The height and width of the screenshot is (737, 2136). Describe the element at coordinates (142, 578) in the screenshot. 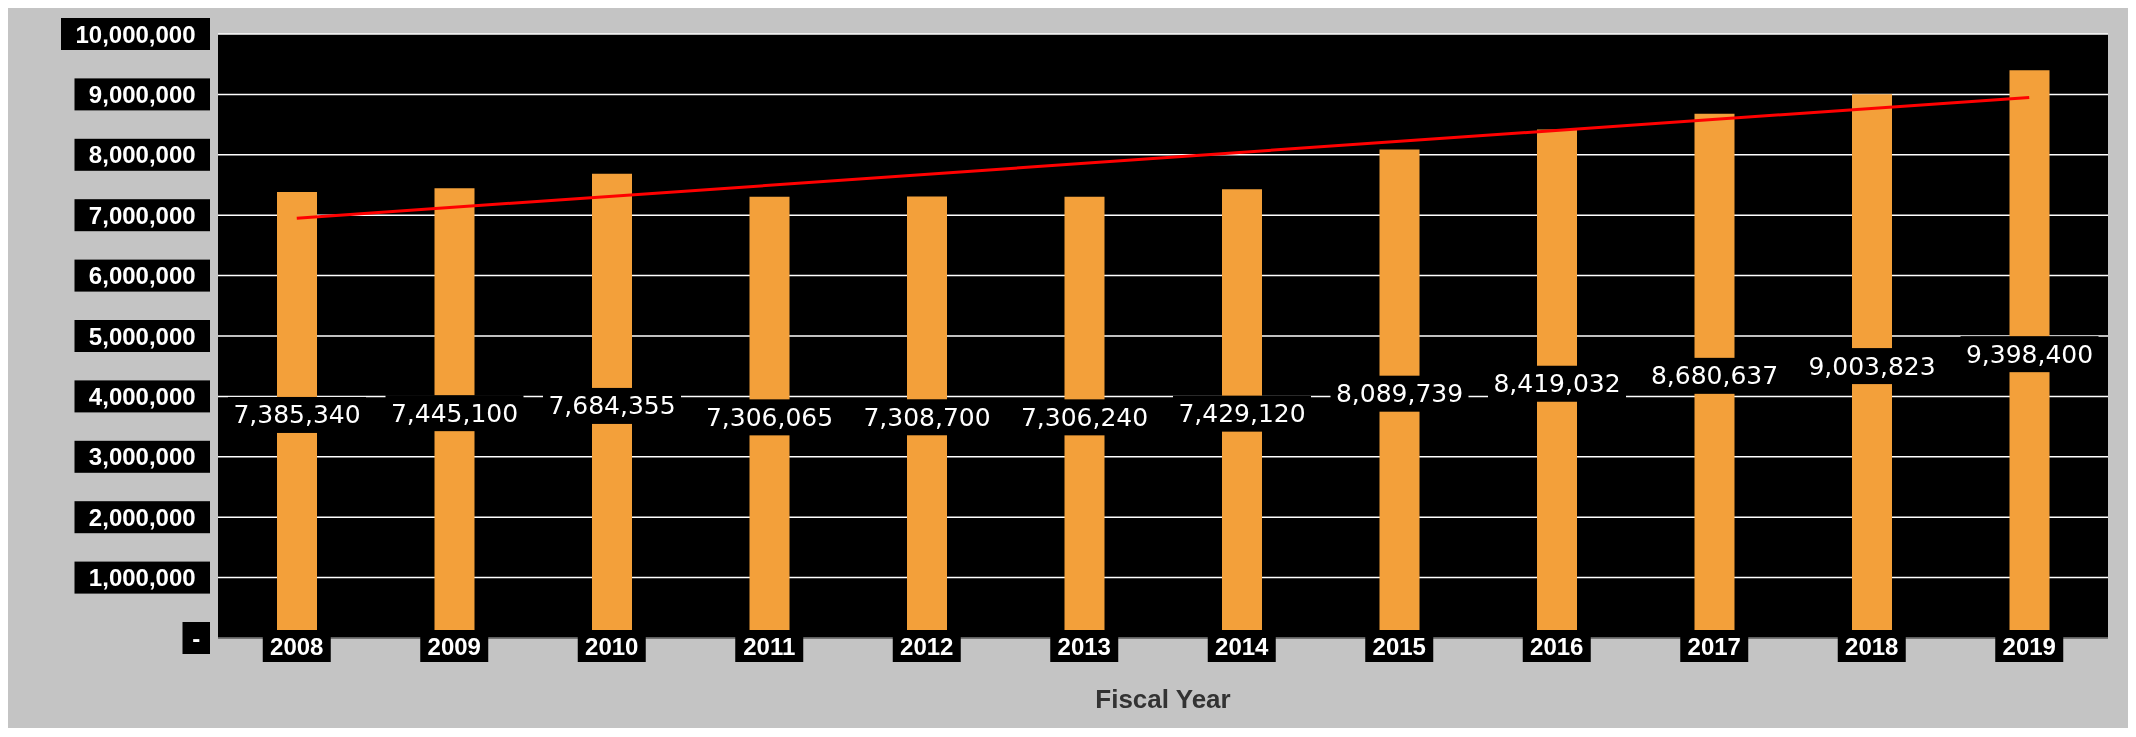

I see `y-tick-label: 1,000,000` at that location.